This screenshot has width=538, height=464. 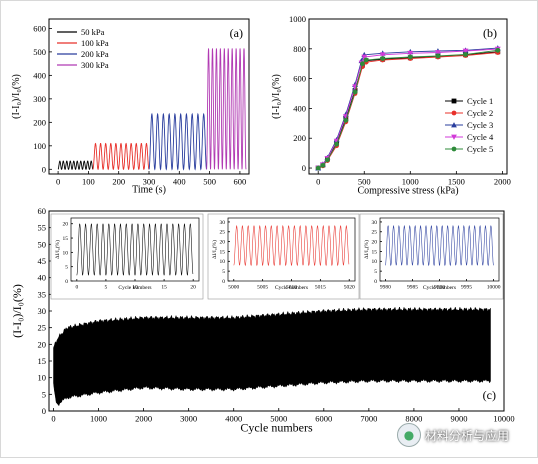 I want to click on panel-b-label: (b), so click(x=490, y=33).